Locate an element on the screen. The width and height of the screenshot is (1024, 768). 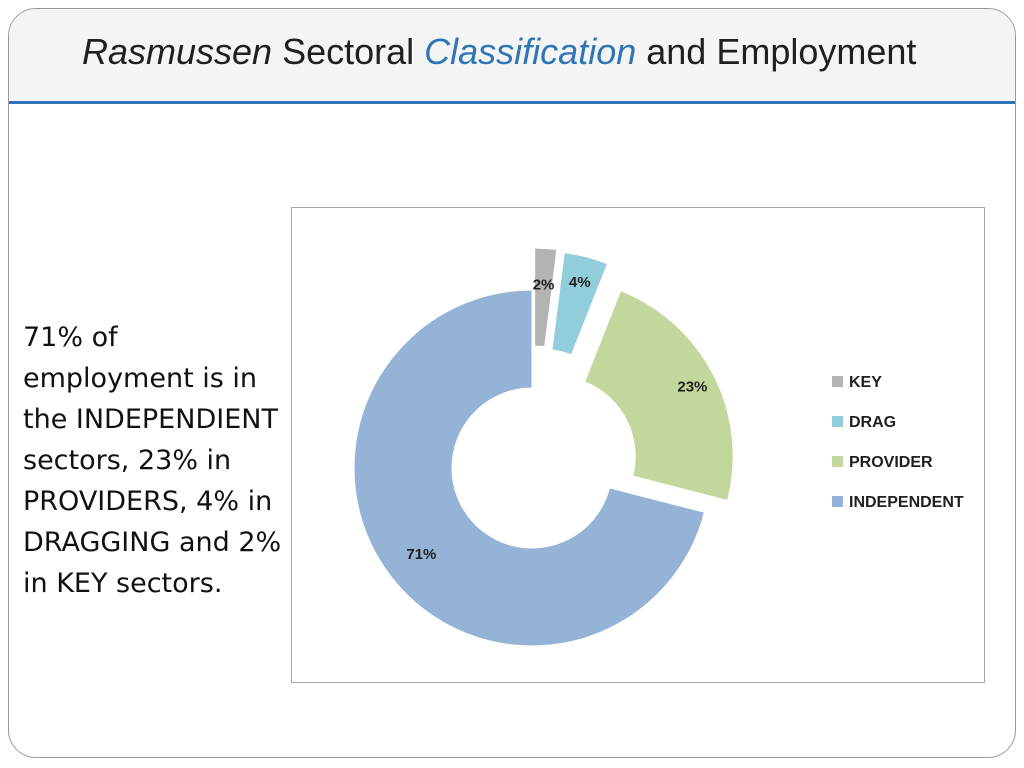
data-label-drag: 4% is located at coordinates (580, 282).